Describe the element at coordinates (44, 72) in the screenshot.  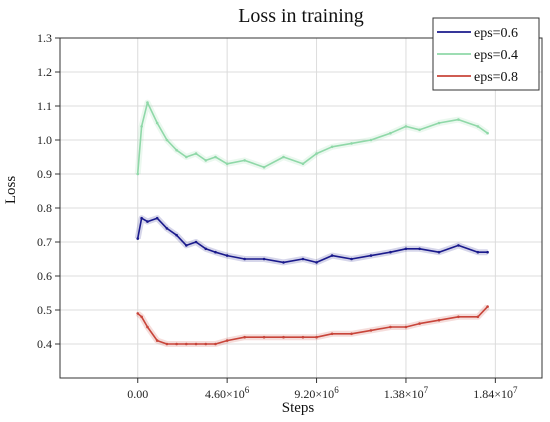
I see `y-tick-label: 1.2` at that location.